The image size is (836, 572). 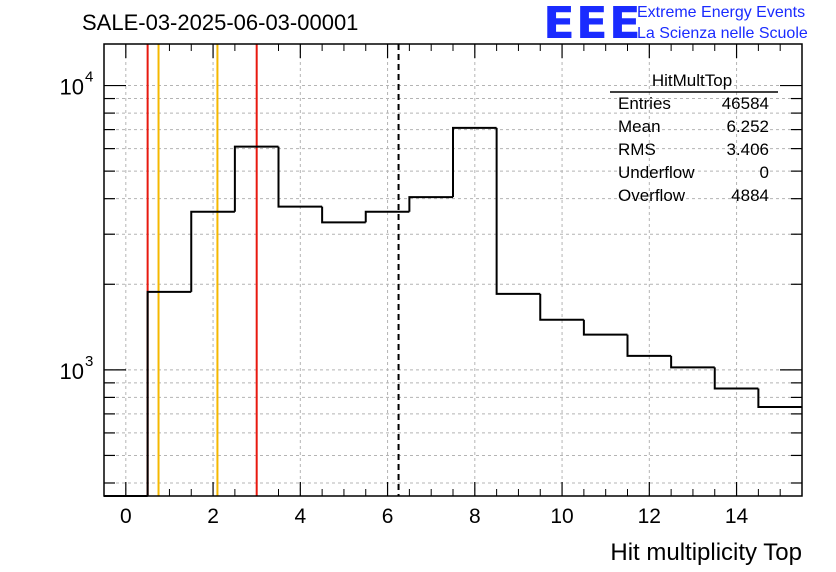 What do you see at coordinates (652, 195) in the screenshot?
I see `stats-label-overflow: Overflow` at bounding box center [652, 195].